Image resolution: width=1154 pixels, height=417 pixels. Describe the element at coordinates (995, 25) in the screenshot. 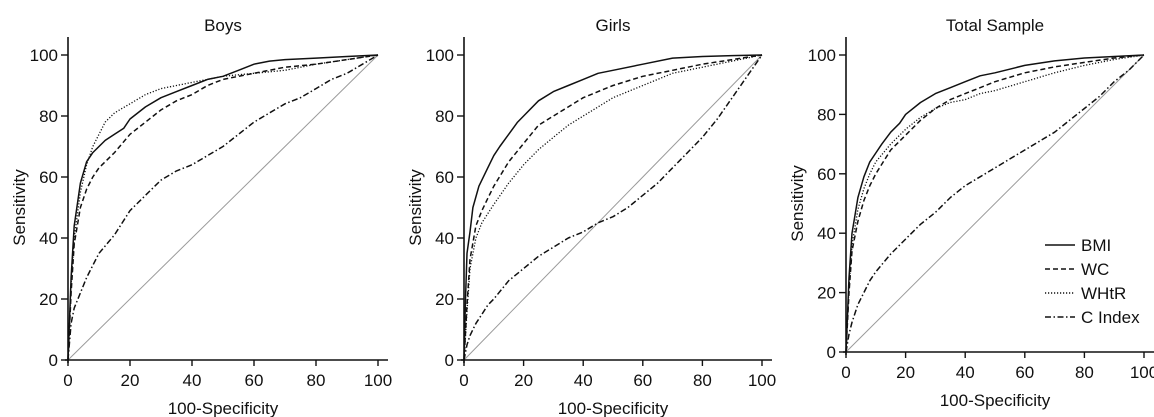

I see `panel-title: Total Sample` at that location.